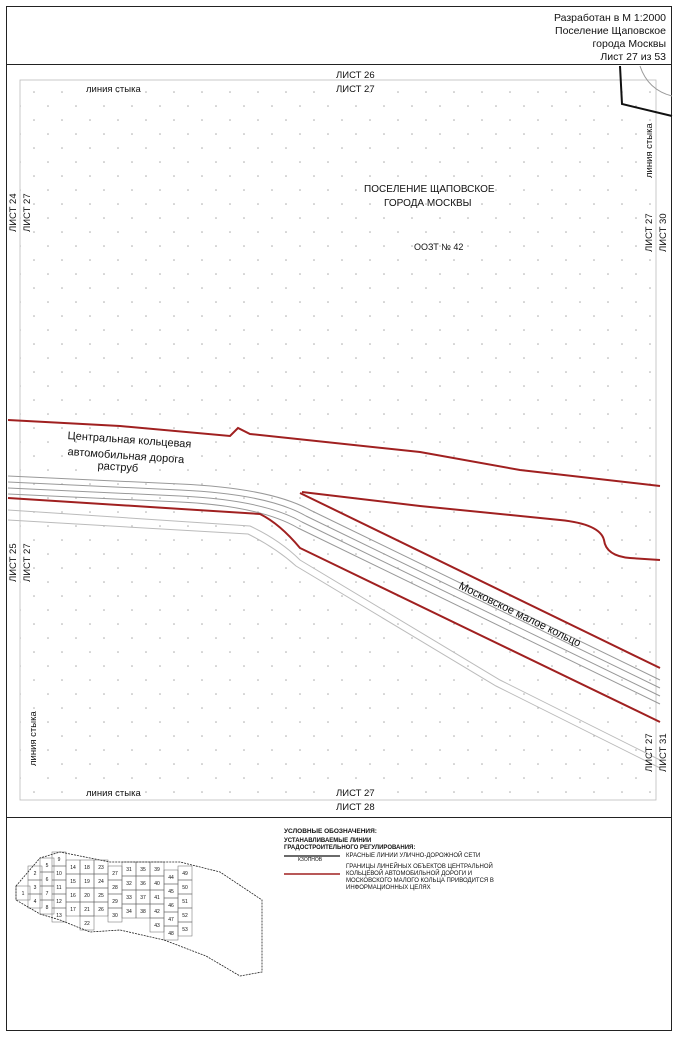 The height and width of the screenshot is (1039, 680). What do you see at coordinates (73, 896) in the screenshot?
I see `index-cell-label: 16` at bounding box center [73, 896].